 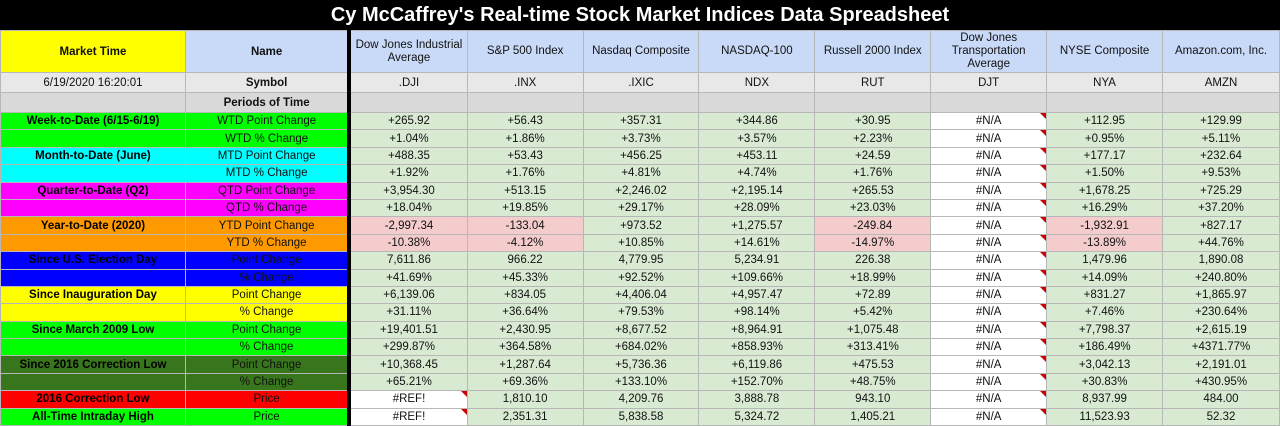 I want to click on value-cell: +152.70%, so click(x=757, y=382).